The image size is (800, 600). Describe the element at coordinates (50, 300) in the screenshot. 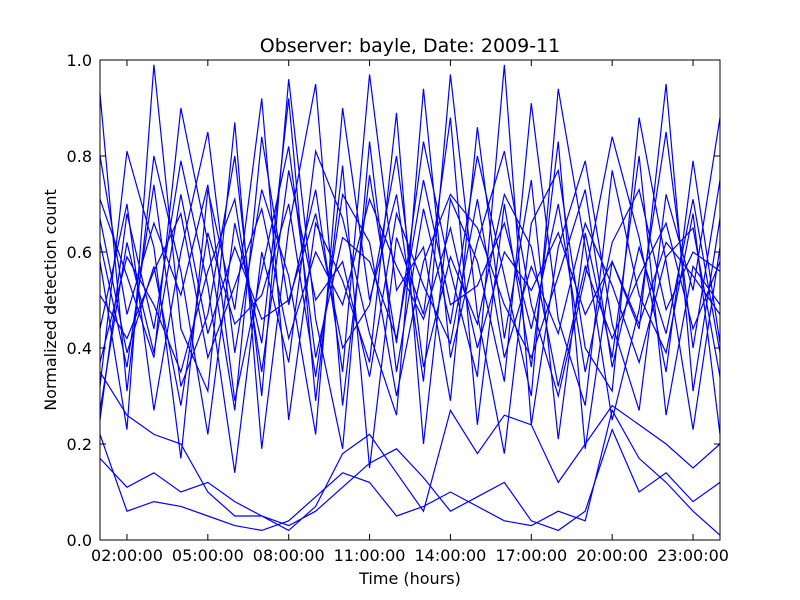

I see `y-axis-title: Normalized detection count` at that location.